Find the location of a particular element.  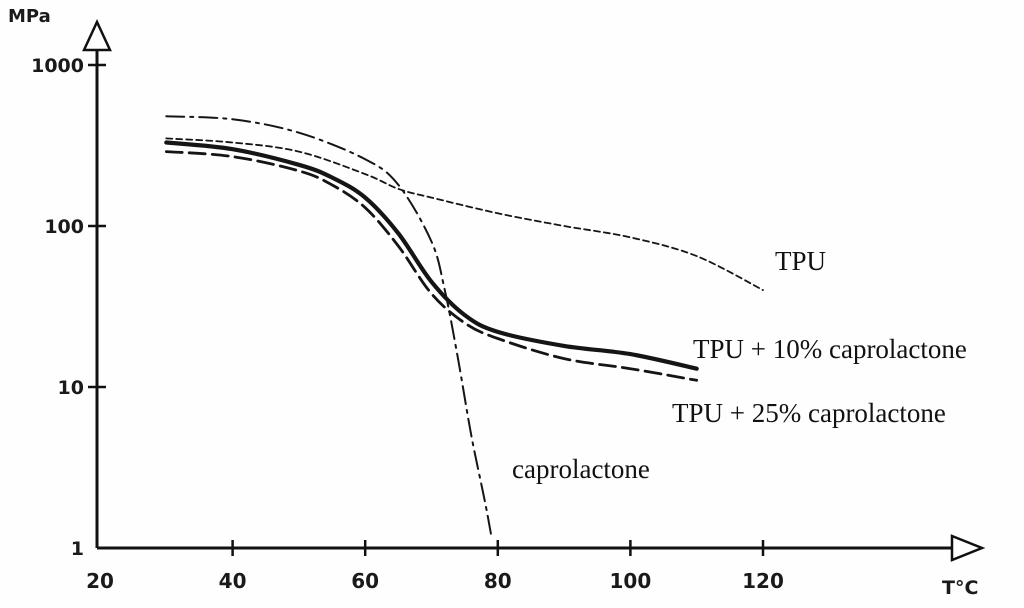

x-tick-label: 60 is located at coordinates (365, 581).